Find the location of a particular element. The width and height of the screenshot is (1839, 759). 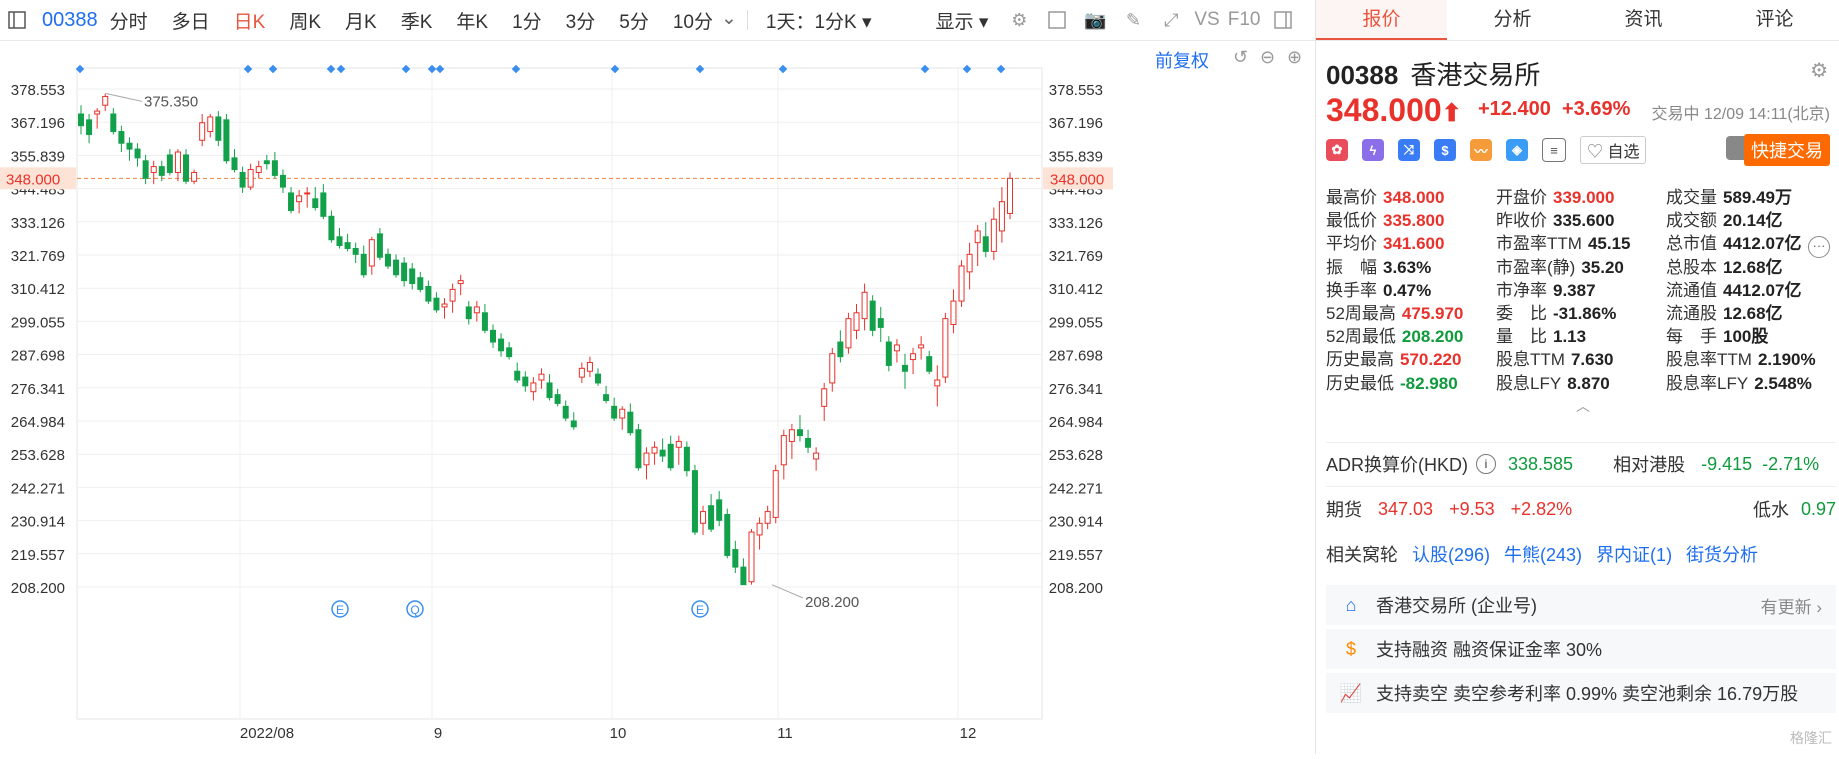

display-select: 显示 ▾ is located at coordinates (962, 22).